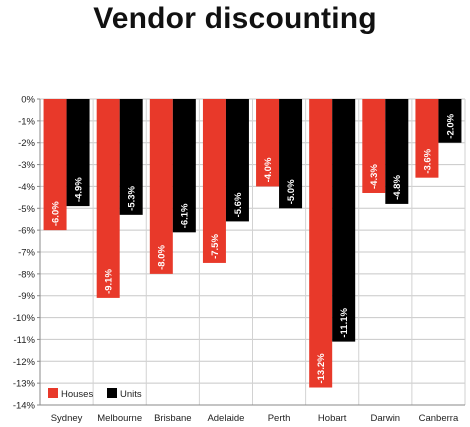 The width and height of the screenshot is (470, 427). I want to click on legend: Houses Units, so click(95, 394).